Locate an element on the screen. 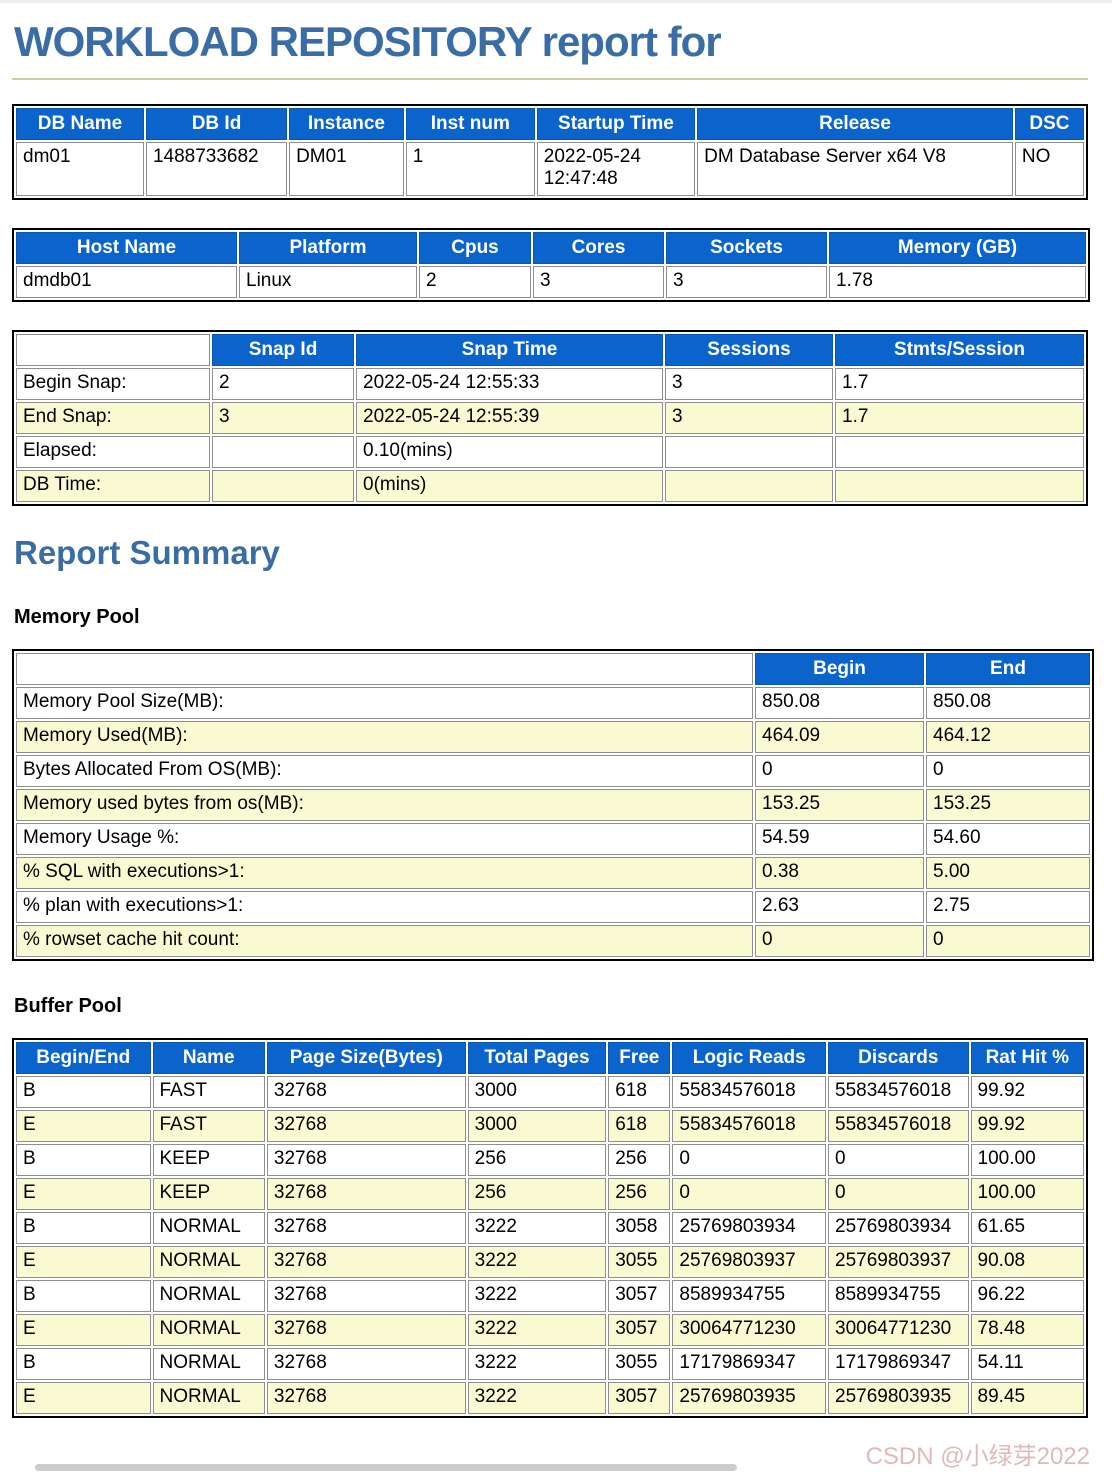  table-cell: 90.08 is located at coordinates (1027, 1262).